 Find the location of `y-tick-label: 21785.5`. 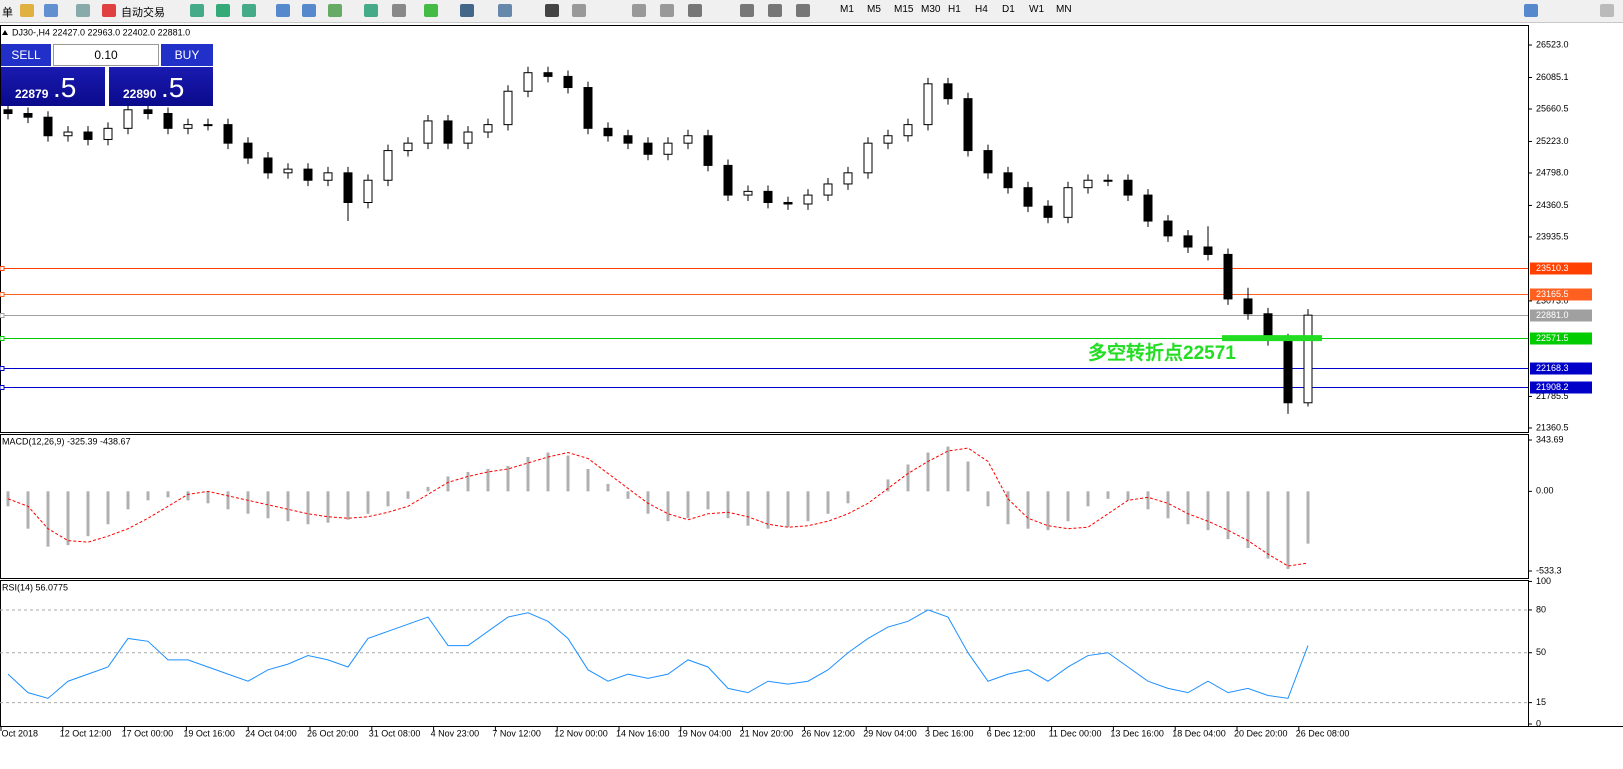

y-tick-label: 21785.5 is located at coordinates (1552, 396).